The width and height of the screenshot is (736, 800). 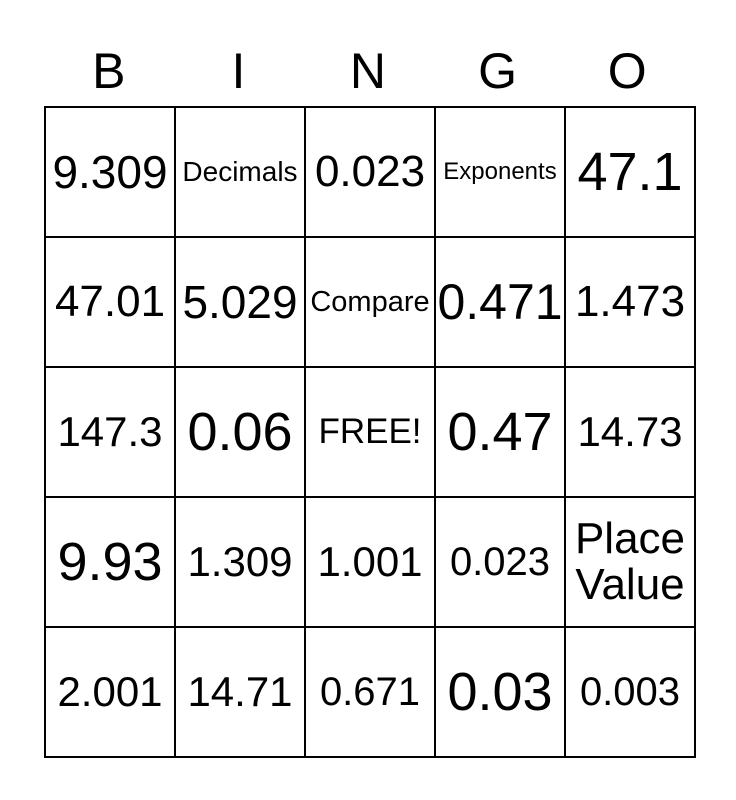 I want to click on bingo-cell-r2c1: 47.01, so click(x=110, y=302).